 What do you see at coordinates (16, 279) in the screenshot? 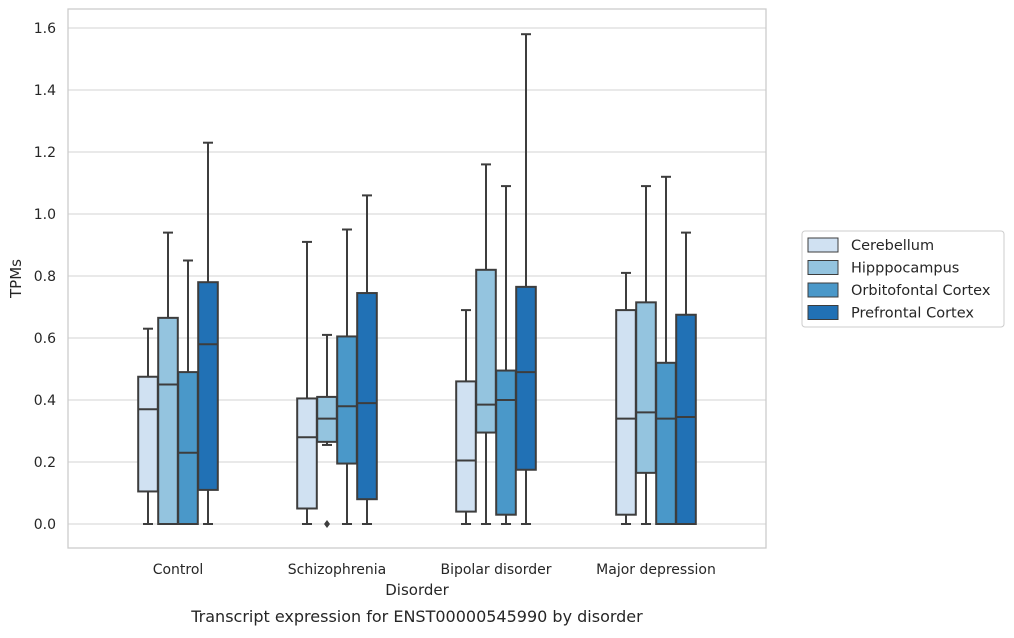
I see `y-axis-label: TPMs` at bounding box center [16, 279].